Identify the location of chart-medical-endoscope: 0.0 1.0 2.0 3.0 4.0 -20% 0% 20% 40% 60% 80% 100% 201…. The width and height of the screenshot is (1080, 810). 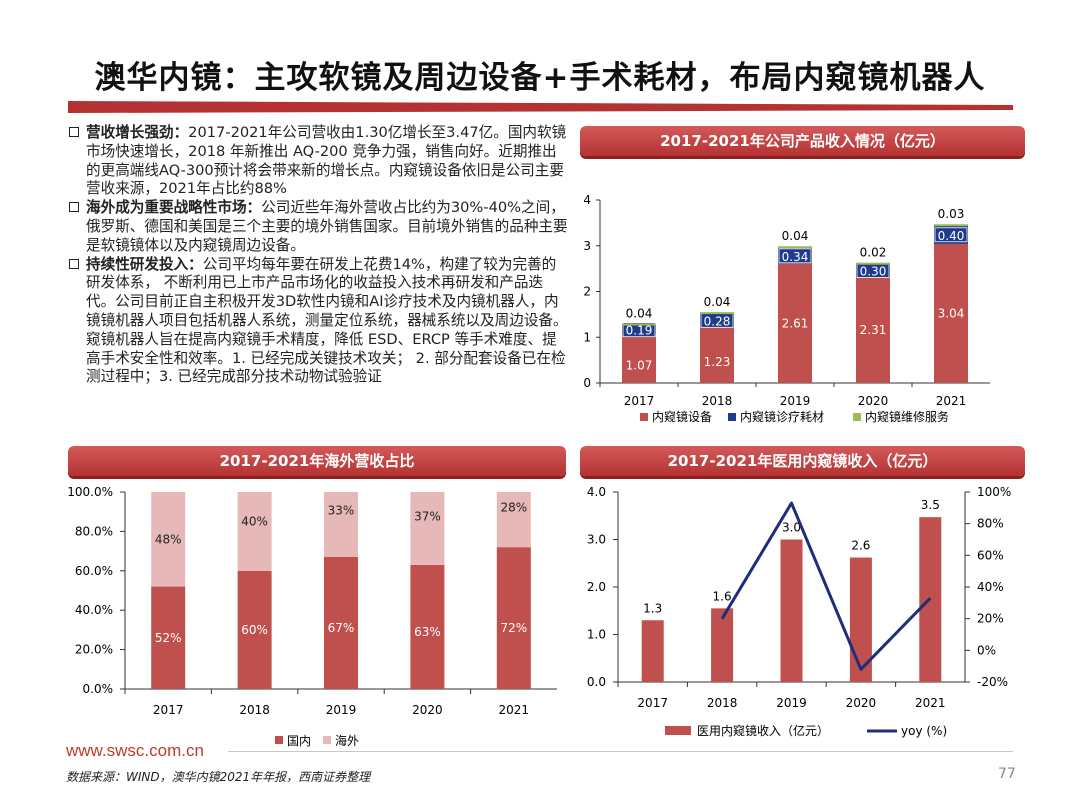
(799, 611).